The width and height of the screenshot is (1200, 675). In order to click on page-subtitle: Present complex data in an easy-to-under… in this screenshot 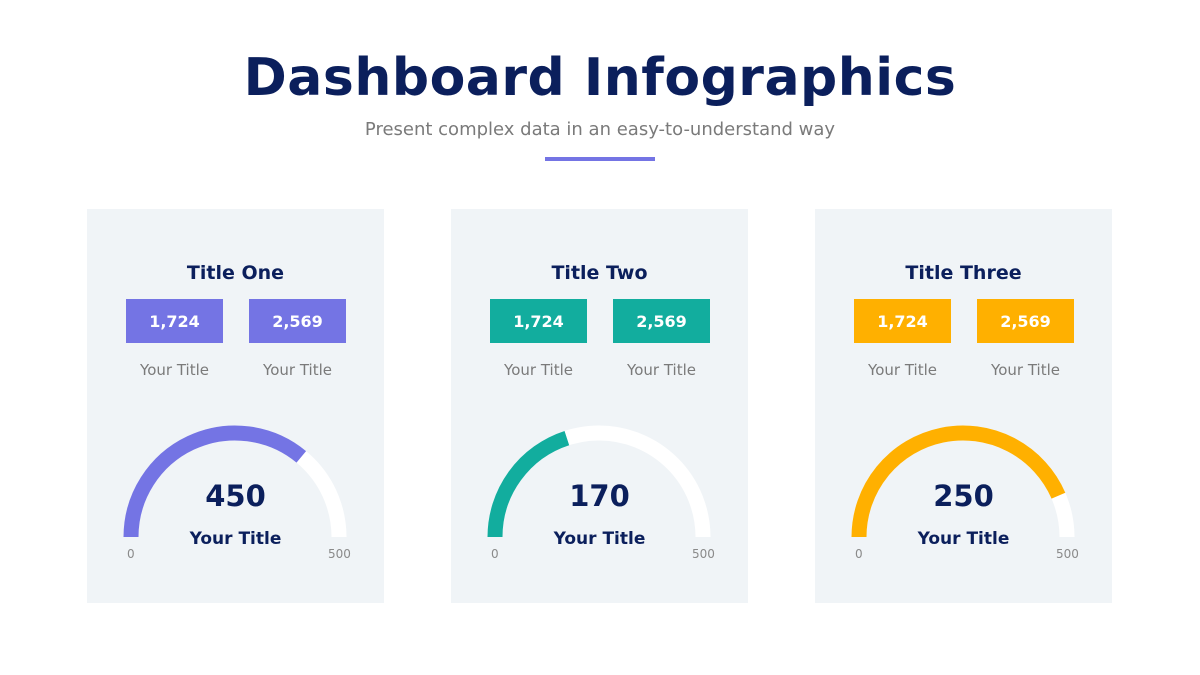, I will do `click(600, 129)`.